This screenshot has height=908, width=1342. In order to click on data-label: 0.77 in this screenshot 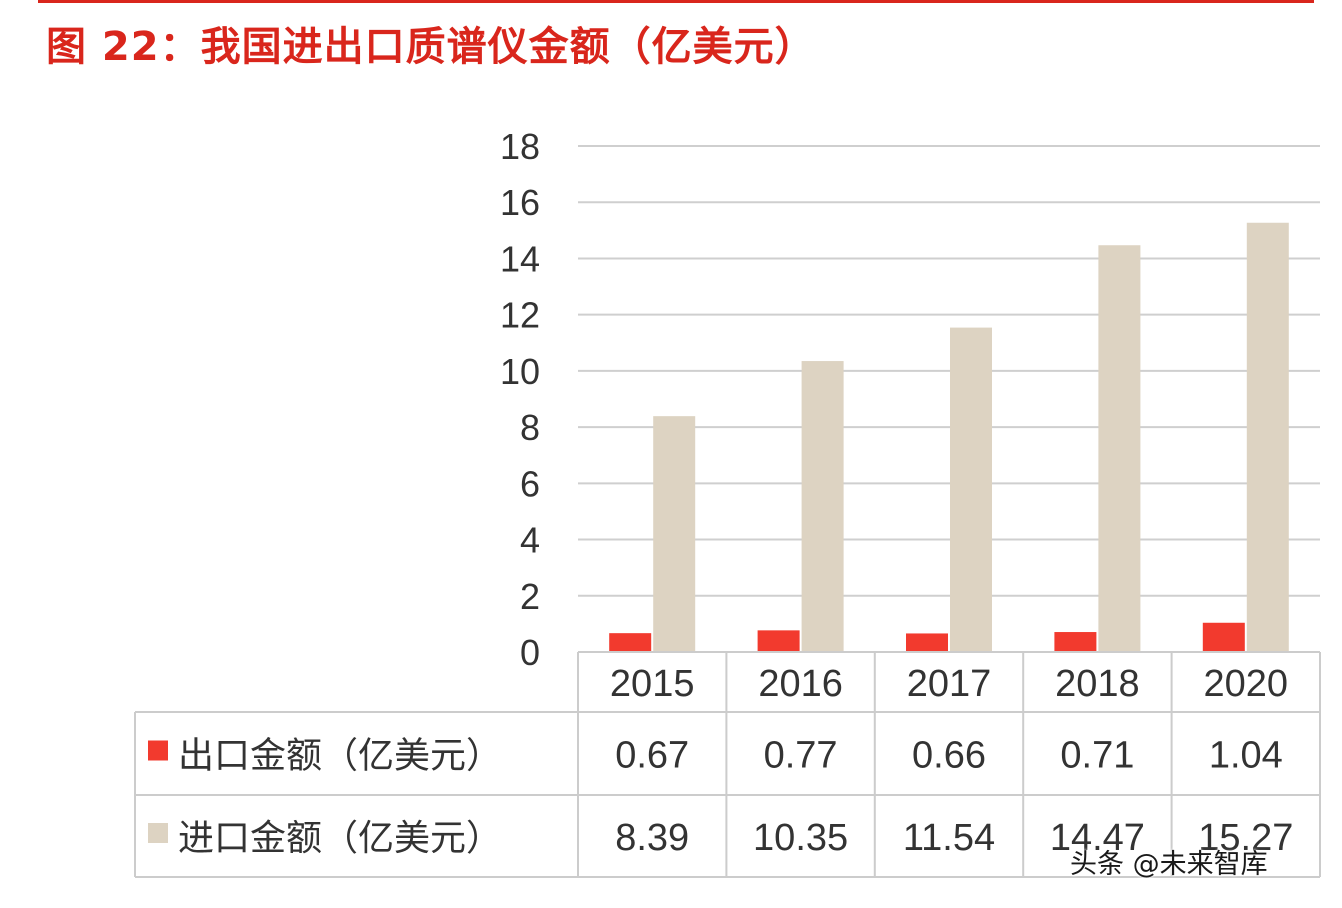, I will do `click(801, 756)`.